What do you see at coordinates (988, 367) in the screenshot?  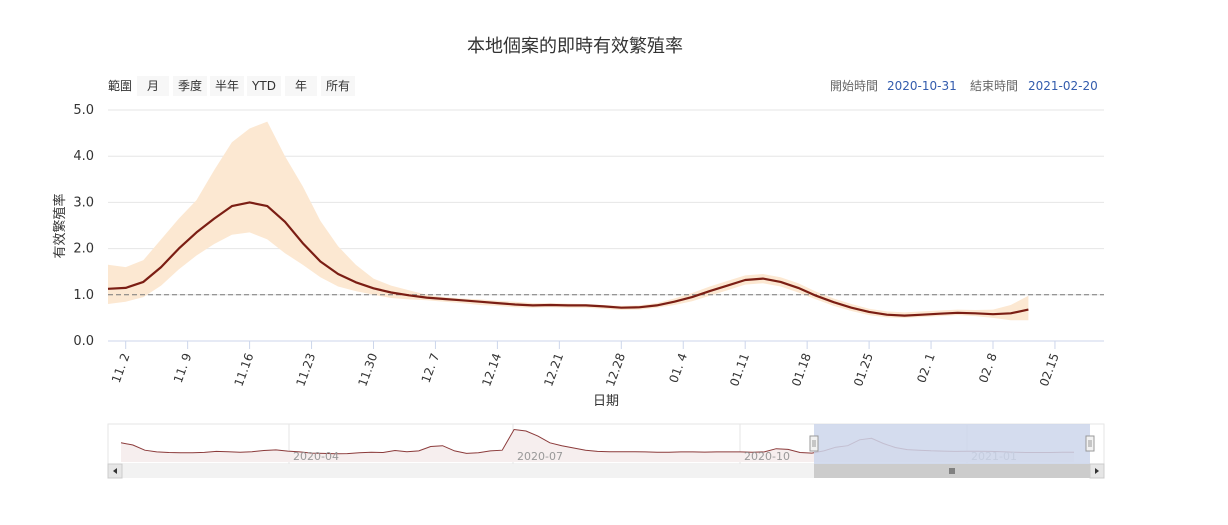 I see `x-tick-label: 02. 8` at bounding box center [988, 367].